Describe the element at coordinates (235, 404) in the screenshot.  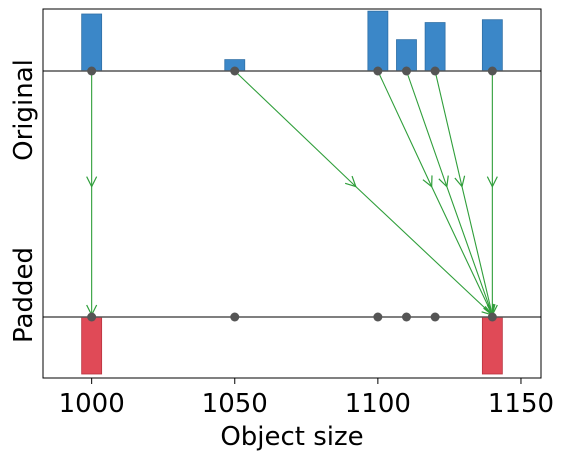
I see `x-tick-label: 1050` at that location.